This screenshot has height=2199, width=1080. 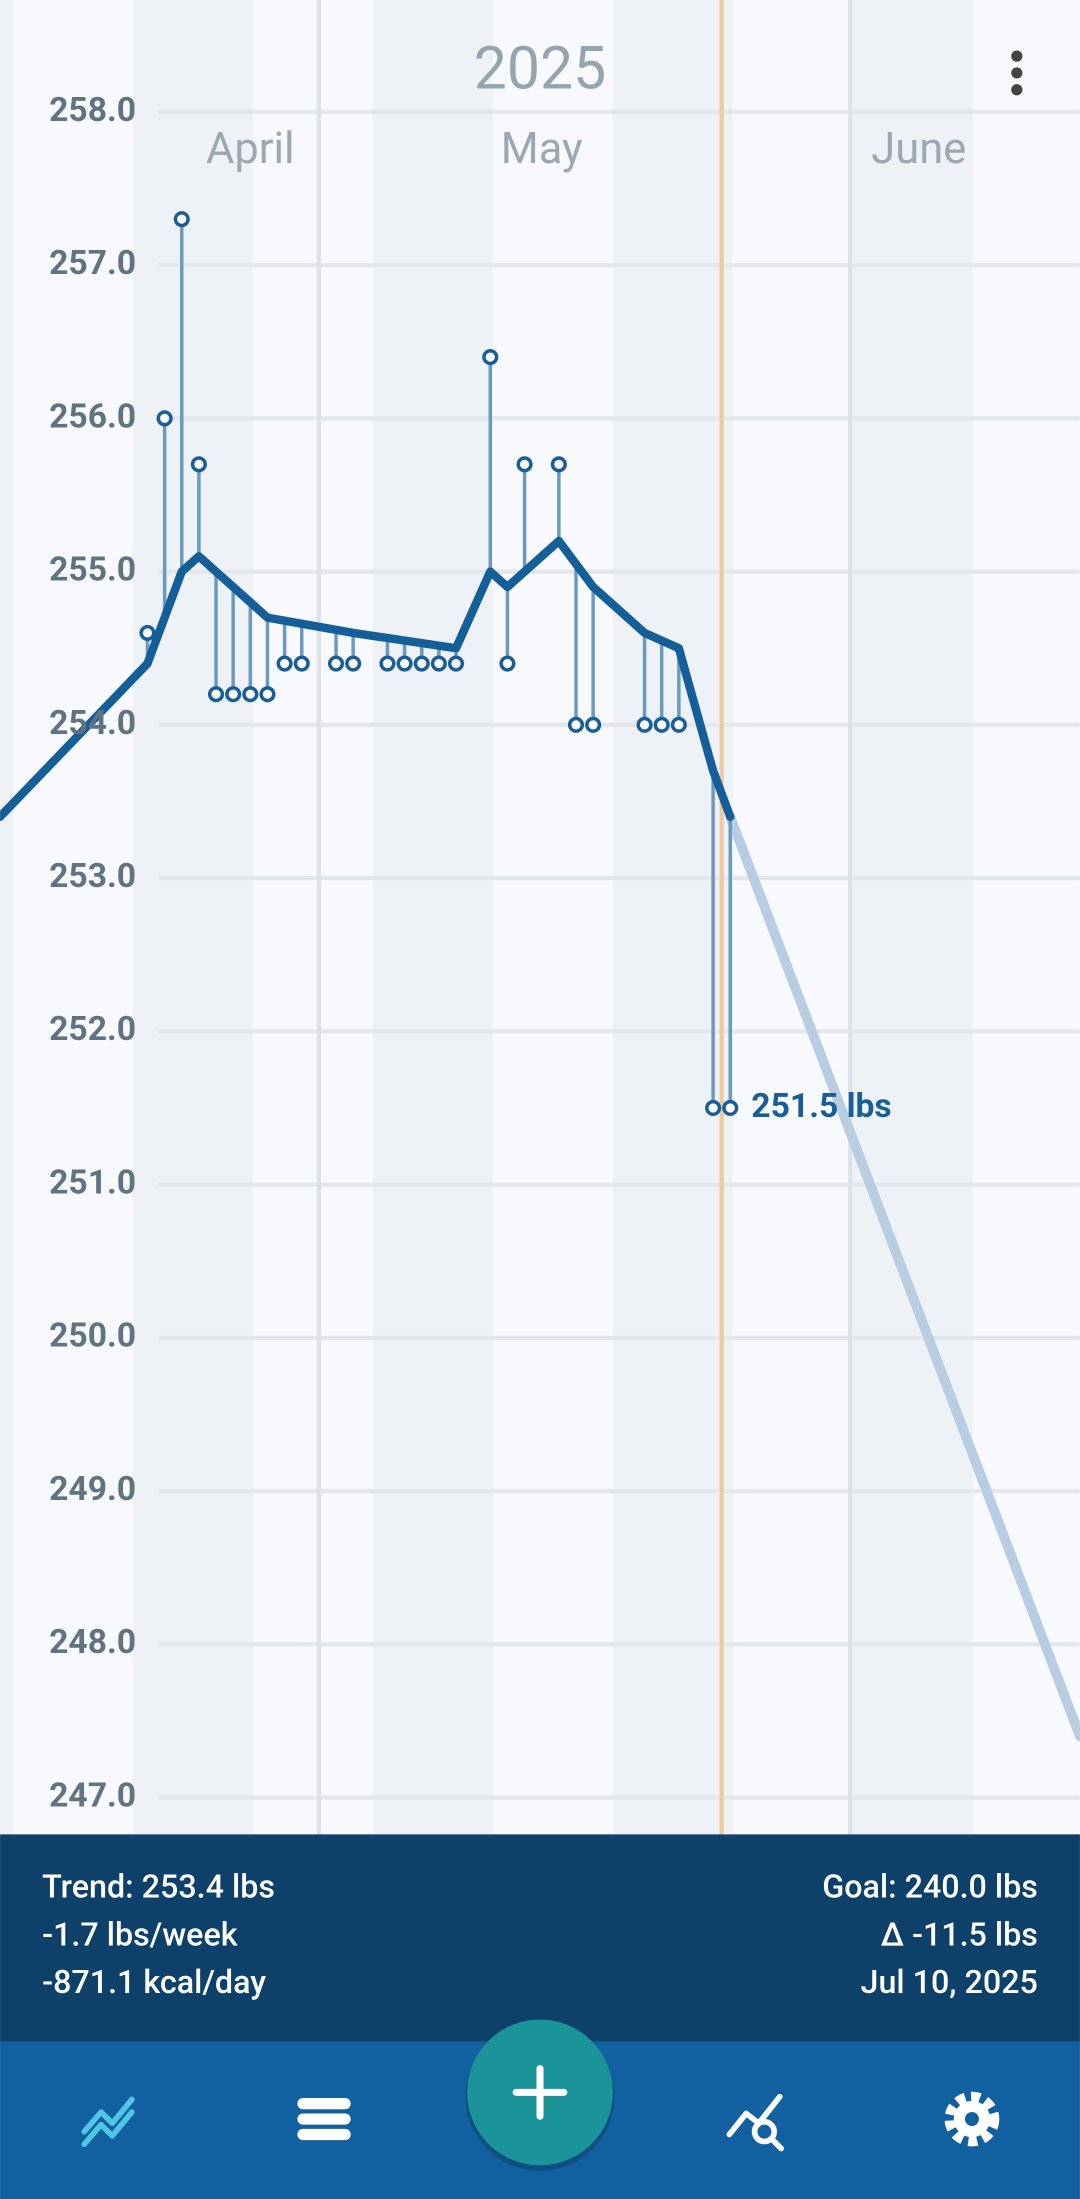 I want to click on goal-text: Goal: 240.0 lbs, so click(x=930, y=1887).